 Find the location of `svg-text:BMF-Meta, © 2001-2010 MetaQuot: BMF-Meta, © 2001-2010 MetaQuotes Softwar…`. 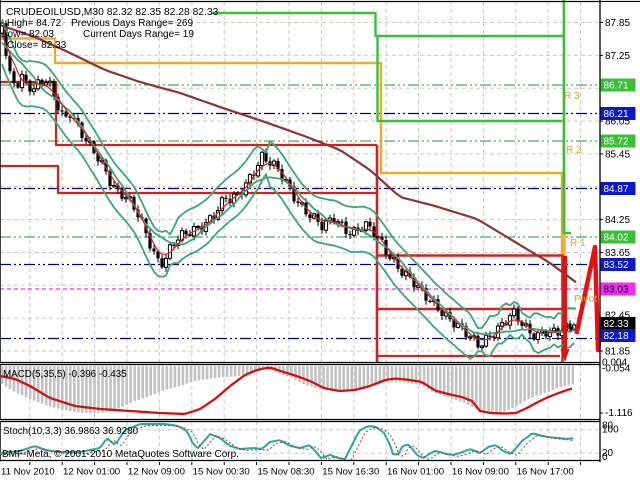

svg-text:BMF-Meta, © 2001-2010 MetaQuot: BMF-Meta, © 2001-2010 MetaQuotes Softwar… is located at coordinates (120, 454).